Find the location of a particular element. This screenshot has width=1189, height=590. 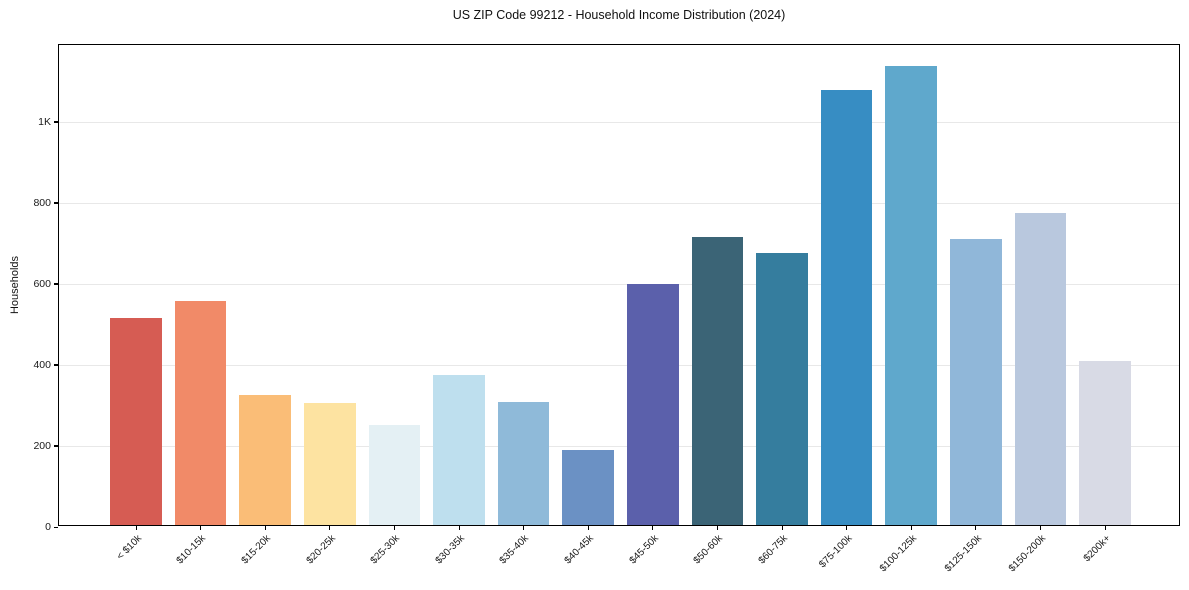

bar-10k is located at coordinates (136, 421).